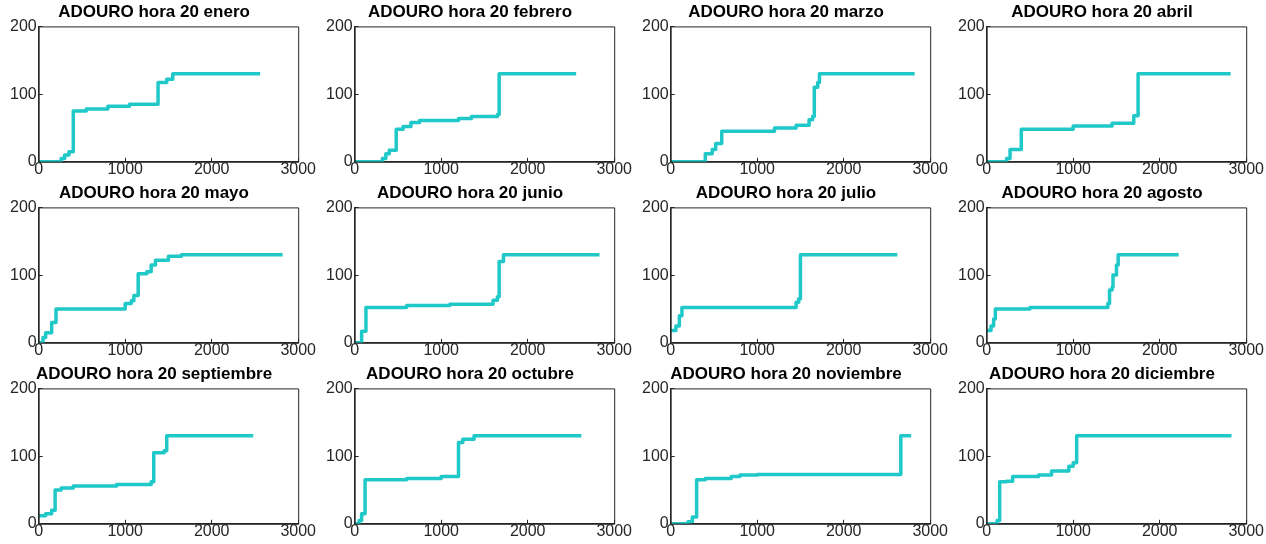  I want to click on chart-title: ADOURO hora 20 octubre, so click(470, 373).